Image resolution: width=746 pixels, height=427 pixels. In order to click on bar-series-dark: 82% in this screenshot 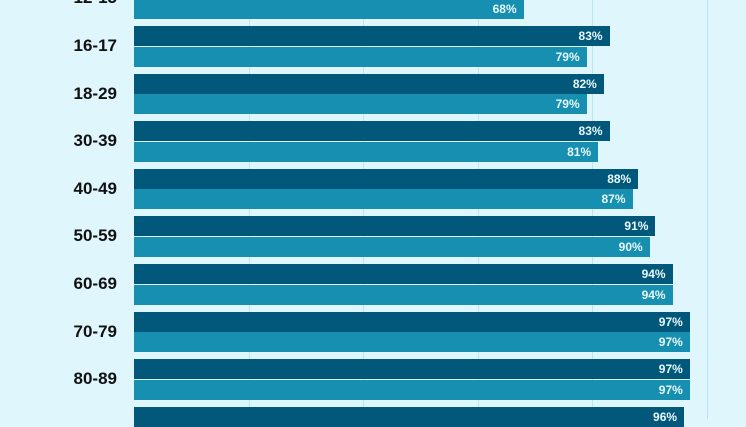, I will do `click(369, 83)`.